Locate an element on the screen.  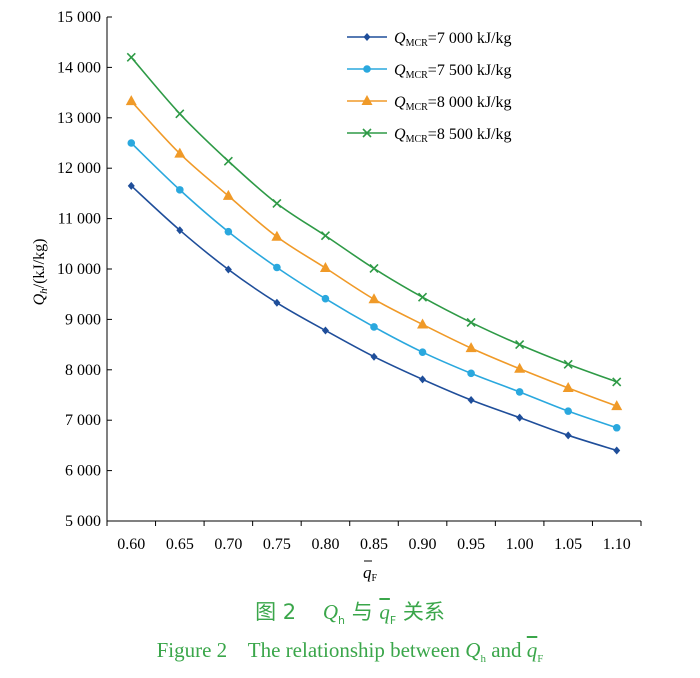
caption-en-prefix: Figure 2 is located at coordinates (192, 650).